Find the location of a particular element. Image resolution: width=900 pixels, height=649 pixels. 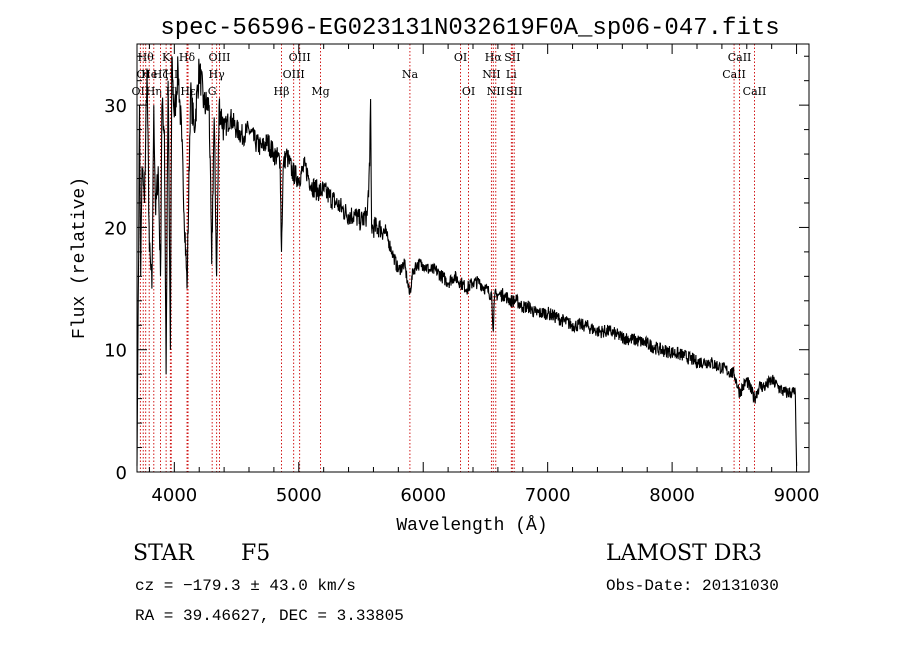

observation-date: Obs-Date: 20131030 is located at coordinates (692, 586).